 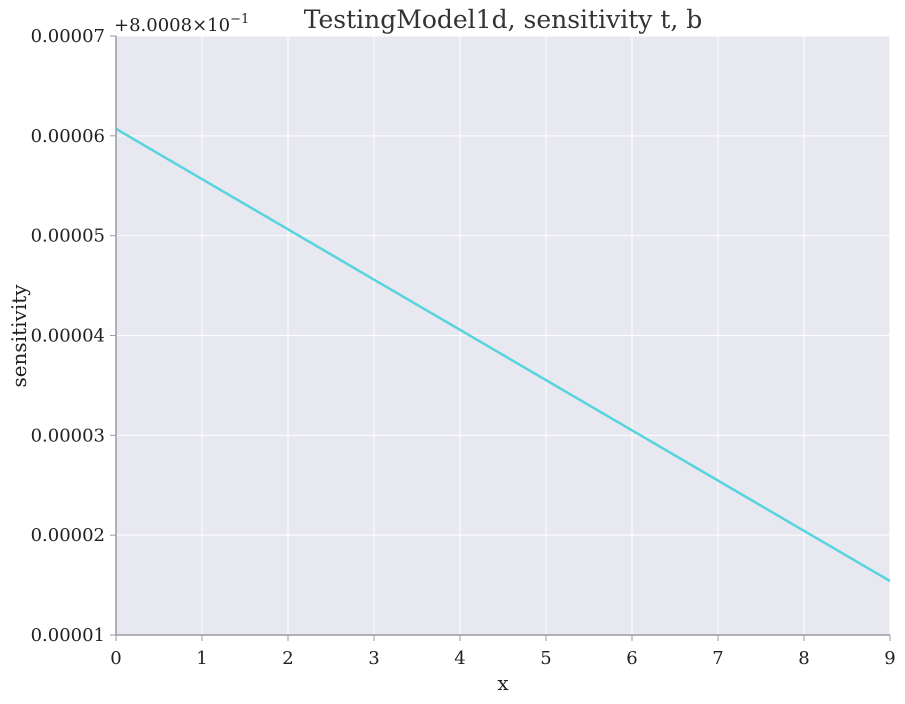 What do you see at coordinates (68, 336) in the screenshot?
I see `y-tick-label-3: 0.00004` at bounding box center [68, 336].